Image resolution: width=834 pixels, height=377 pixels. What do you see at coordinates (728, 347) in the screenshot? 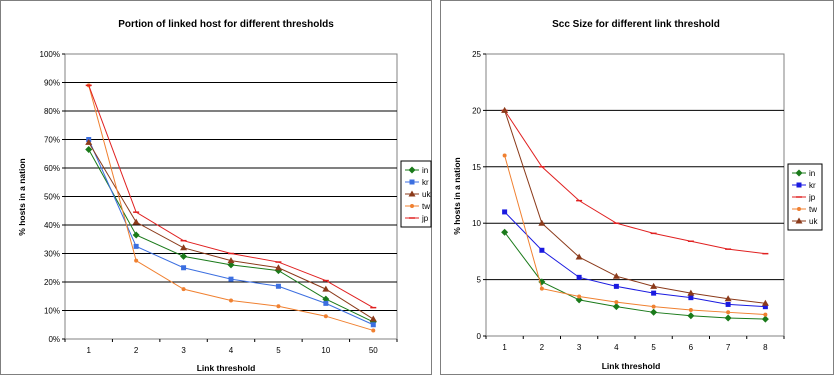
I see `x-tick-label: 7` at bounding box center [728, 347].